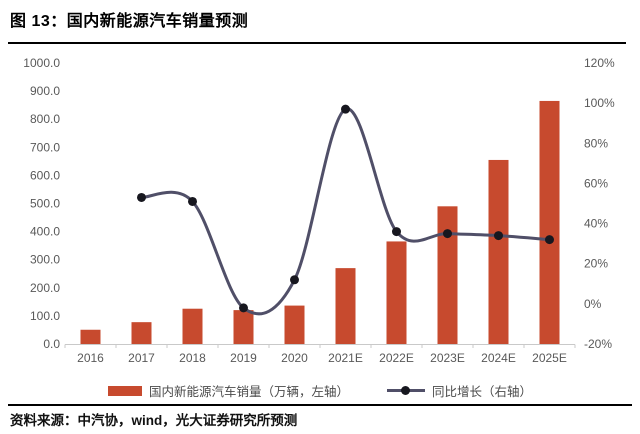  I want to click on sales-bar-2023E, so click(447, 275).